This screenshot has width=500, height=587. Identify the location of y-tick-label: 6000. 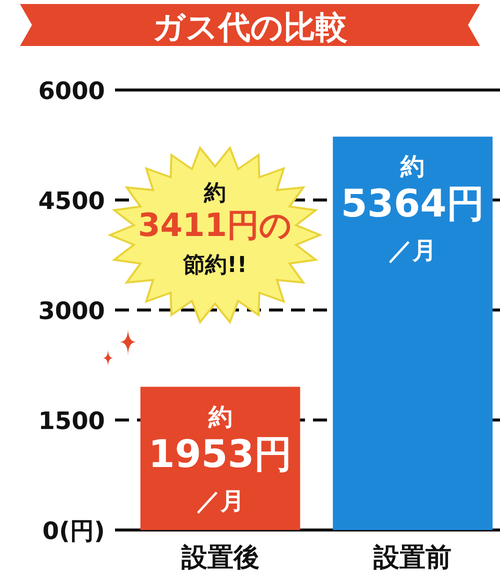
(71, 91).